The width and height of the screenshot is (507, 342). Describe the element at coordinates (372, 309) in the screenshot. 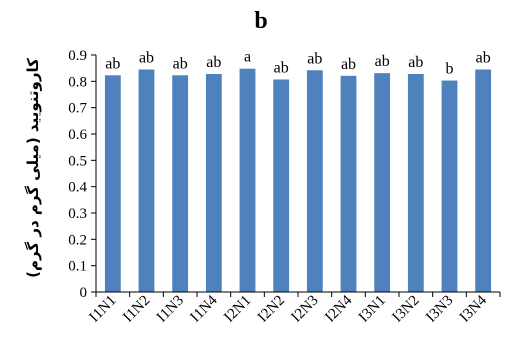

I see `x-tick-label: I3N1` at that location.